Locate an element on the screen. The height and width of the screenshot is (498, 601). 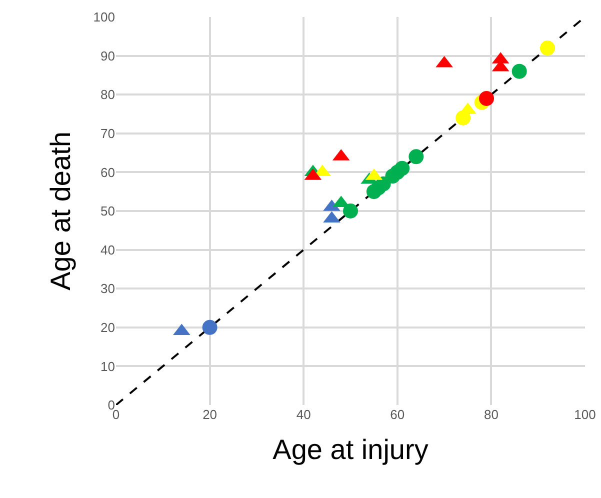
x-tick-label: 60 is located at coordinates (397, 414).